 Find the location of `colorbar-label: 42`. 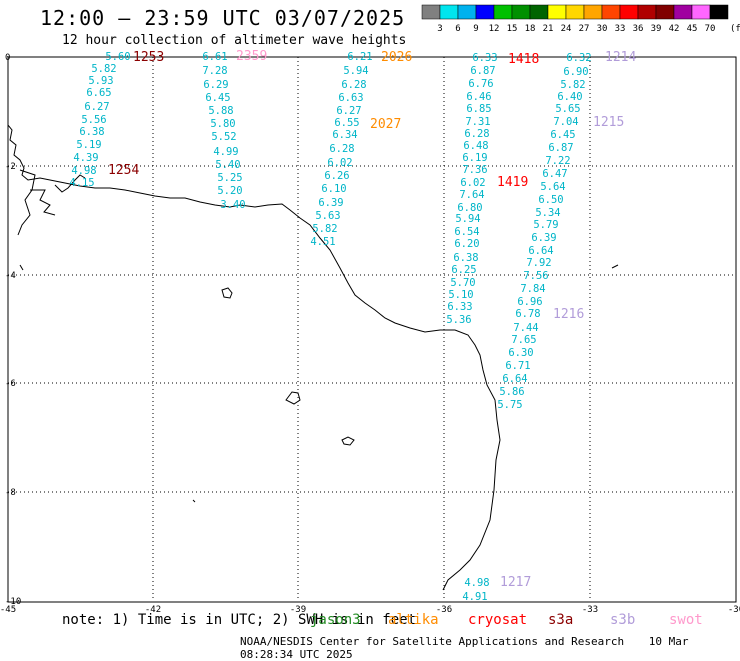

colorbar-label: 42 is located at coordinates (674, 29).